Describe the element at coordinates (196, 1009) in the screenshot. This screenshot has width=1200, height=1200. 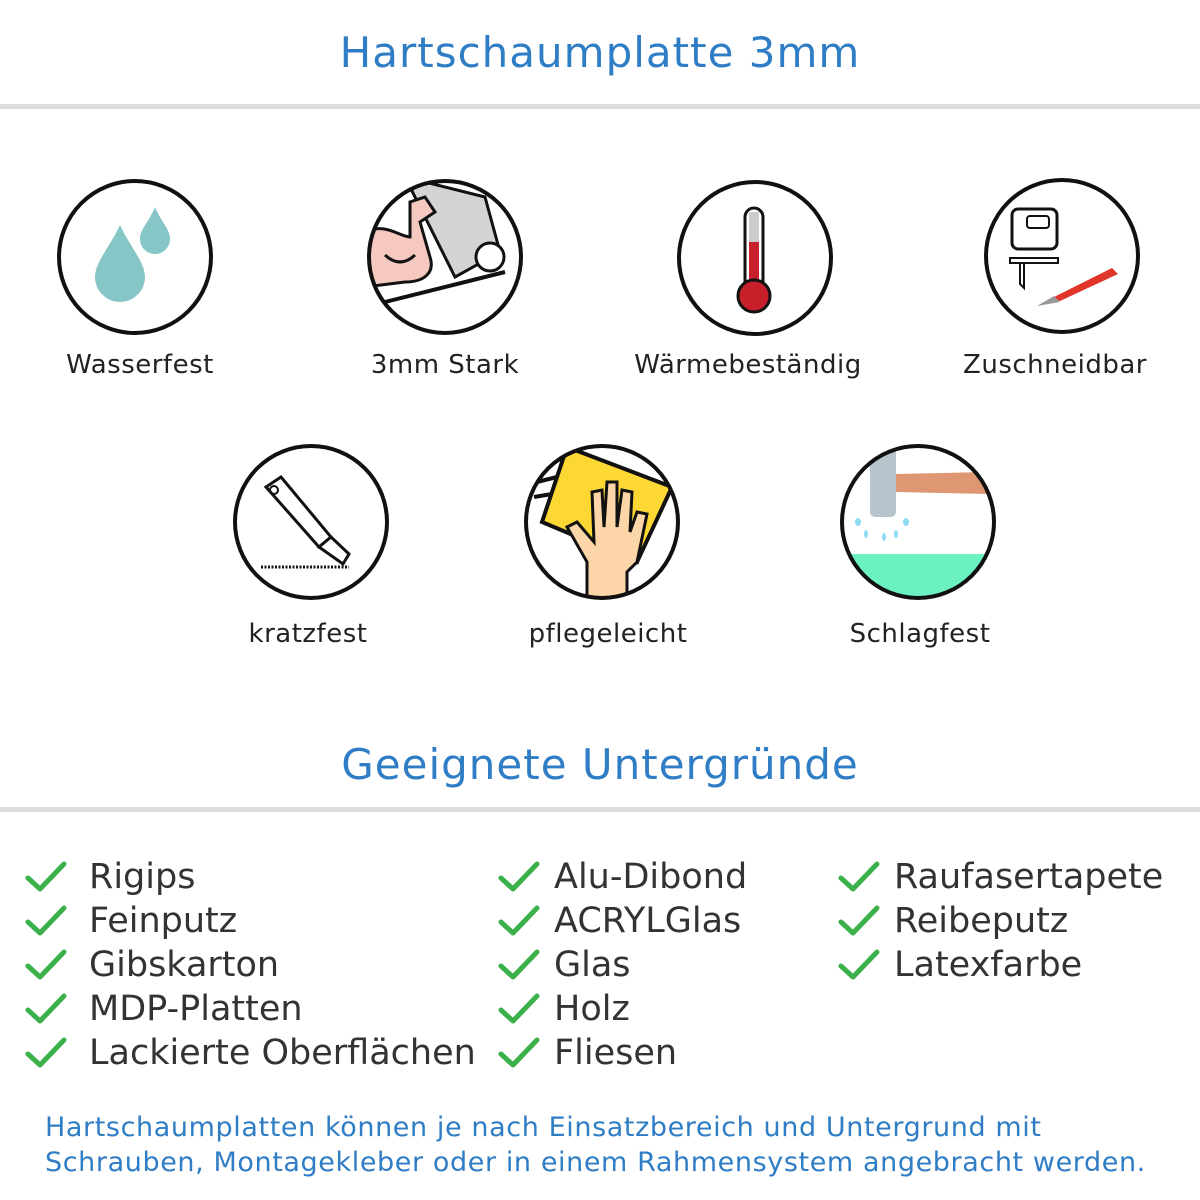
I see `list-item-label: MDP-Platten` at that location.